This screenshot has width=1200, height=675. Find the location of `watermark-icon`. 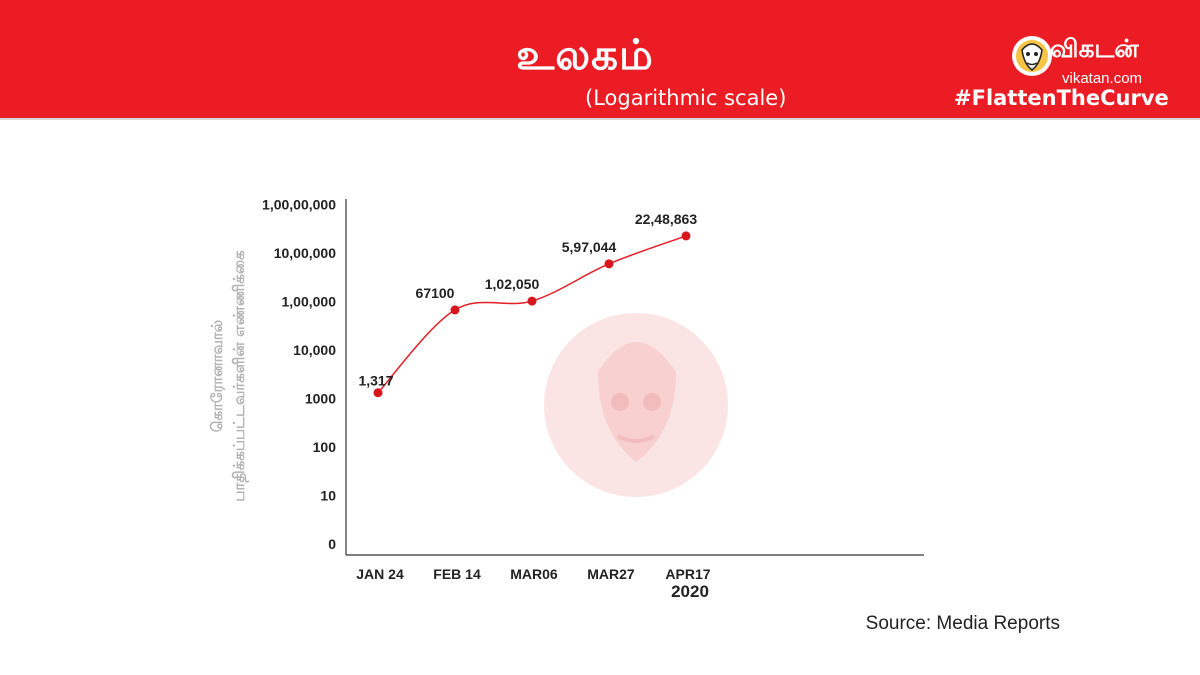

watermark-icon is located at coordinates (636, 405).